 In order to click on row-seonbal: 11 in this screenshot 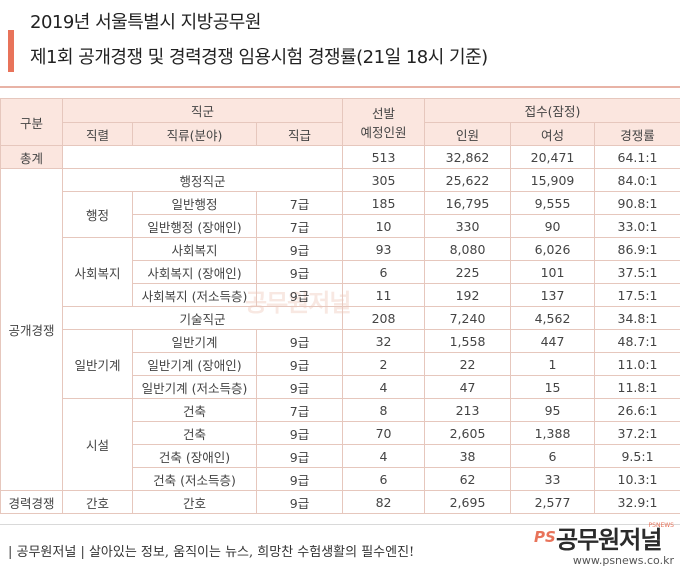, I will do `click(384, 295)`.